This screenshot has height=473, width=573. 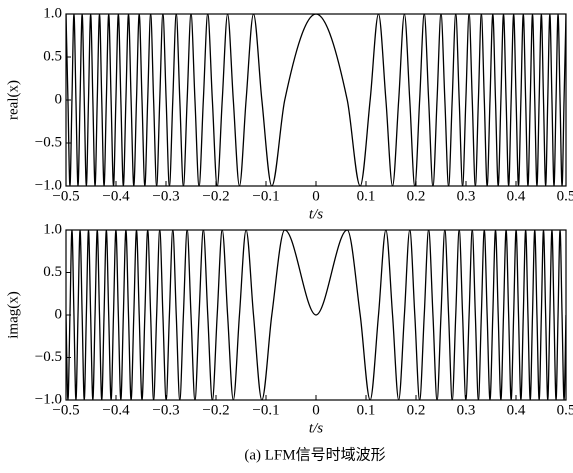 What do you see at coordinates (13, 100) in the screenshot?
I see `y-axis-label: real(x)` at bounding box center [13, 100].